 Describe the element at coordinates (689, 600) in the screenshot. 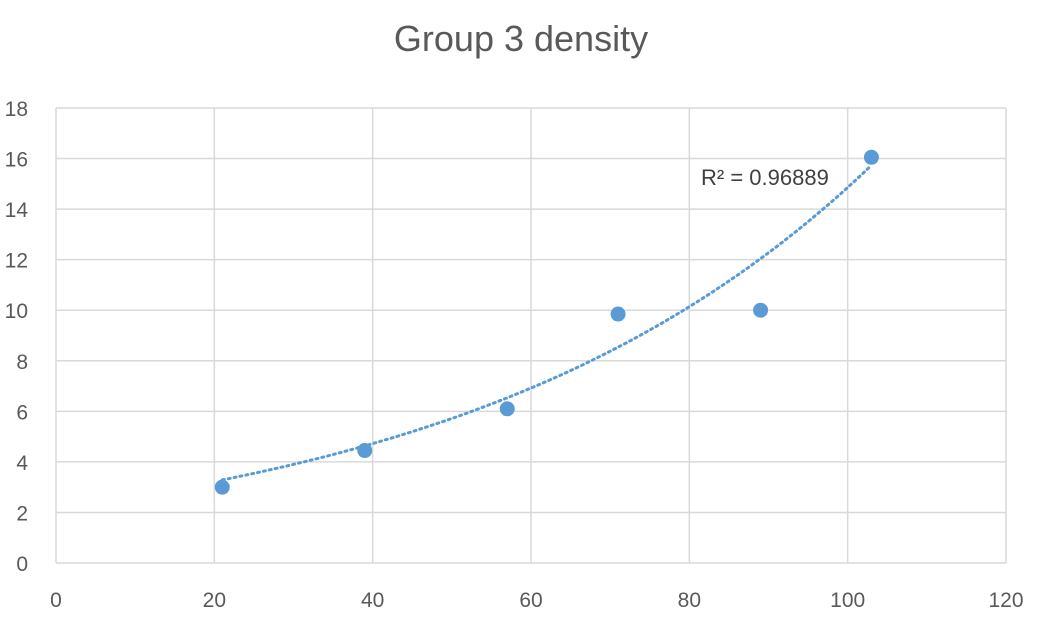

I see `x-tick-label: 80` at that location.